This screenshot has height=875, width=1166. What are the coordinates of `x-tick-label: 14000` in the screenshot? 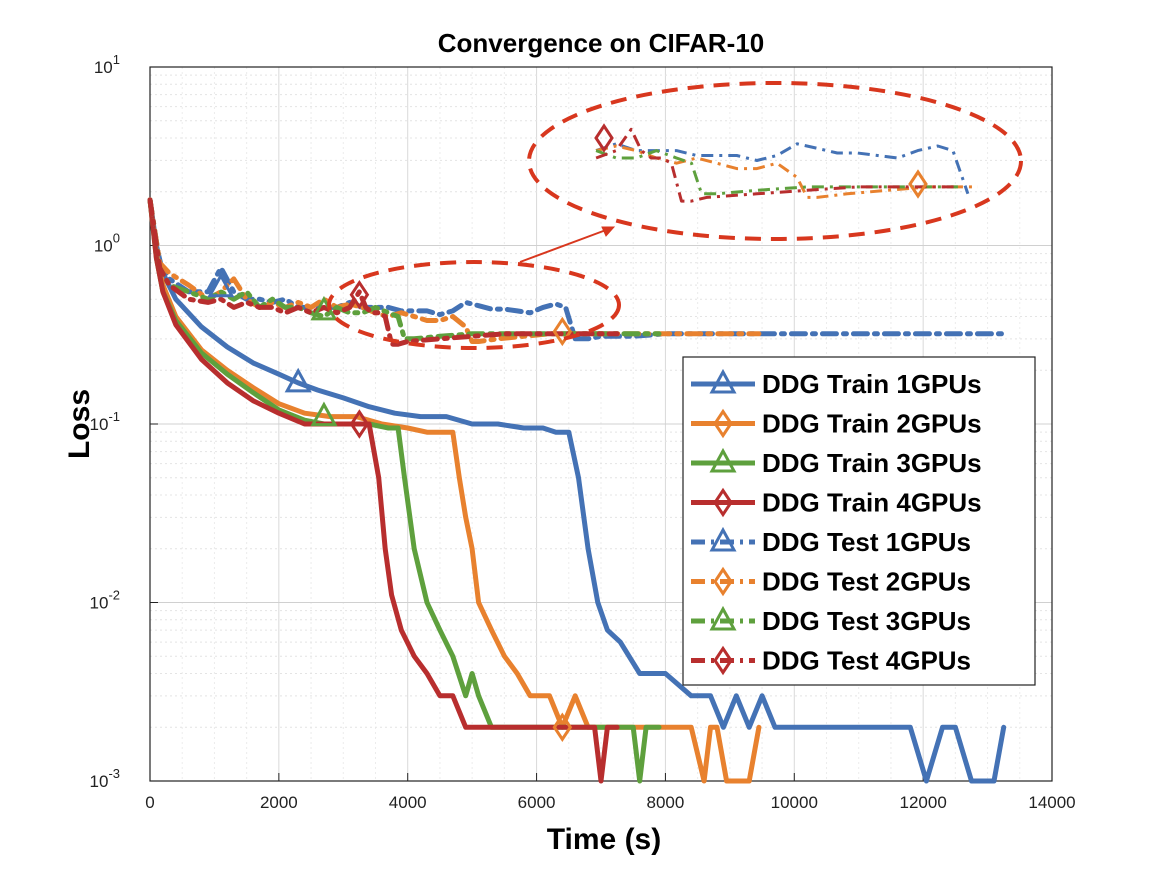 It's located at (1051, 802).